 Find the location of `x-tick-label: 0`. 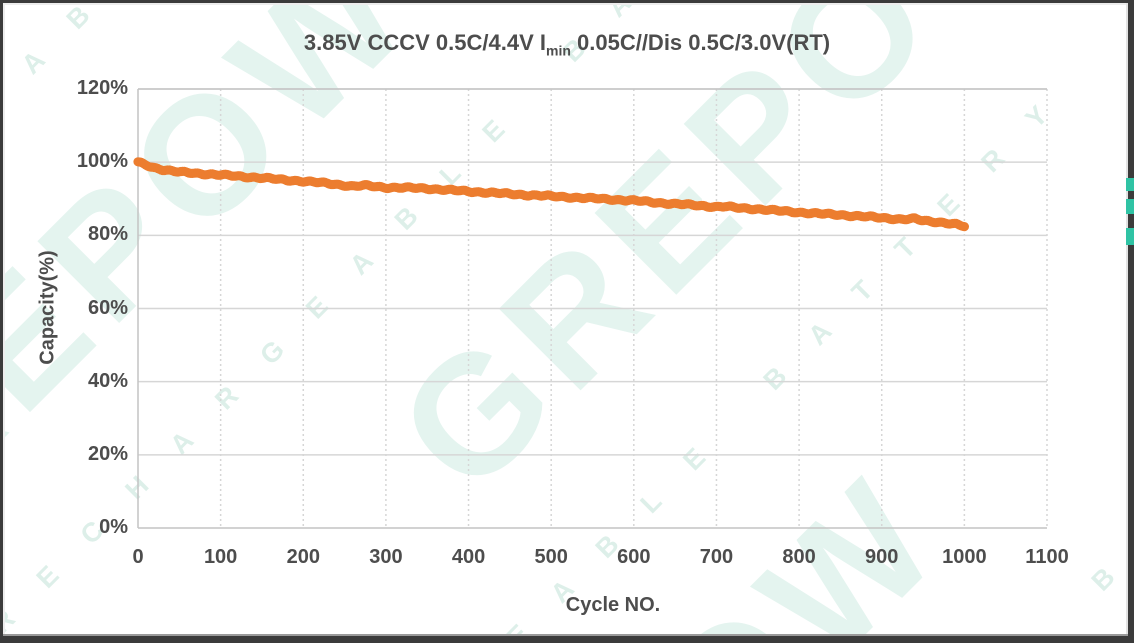

x-tick-label: 0 is located at coordinates (138, 557).